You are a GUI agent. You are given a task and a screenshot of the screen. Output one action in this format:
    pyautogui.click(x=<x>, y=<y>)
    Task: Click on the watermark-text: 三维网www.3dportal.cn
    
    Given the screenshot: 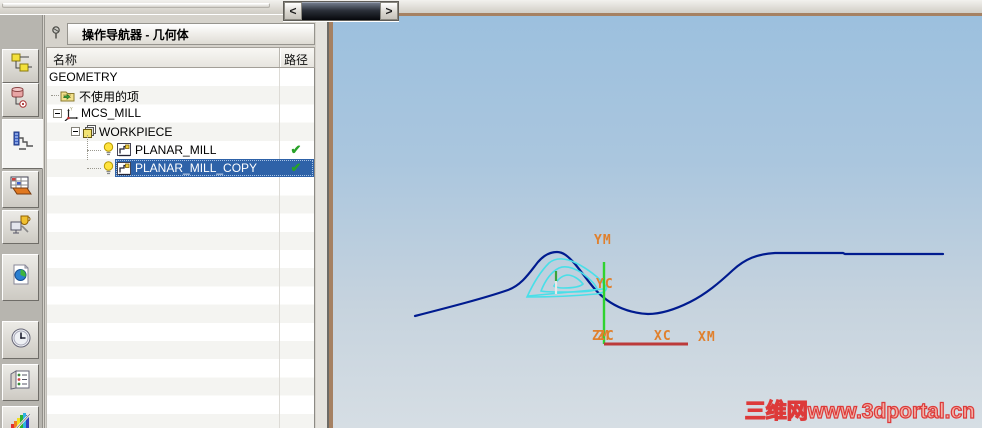 What is the action you would take?
    pyautogui.click(x=859, y=411)
    